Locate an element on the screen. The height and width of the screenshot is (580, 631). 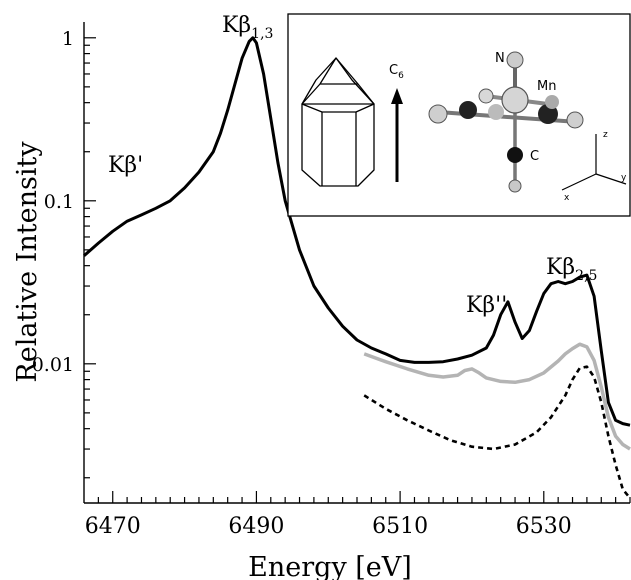
series-line-dotted-black is located at coordinates (497, 432).